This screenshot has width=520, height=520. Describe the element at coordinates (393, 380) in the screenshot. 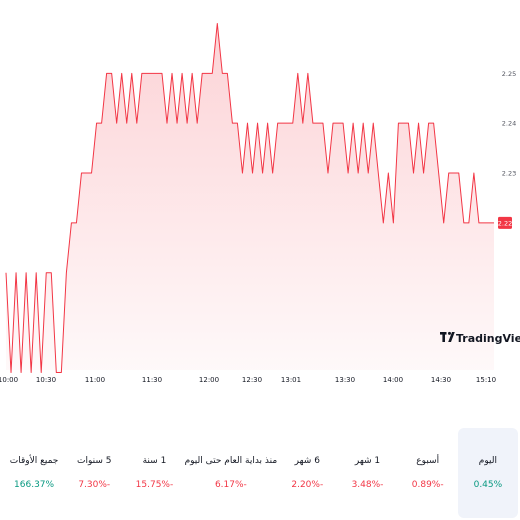

I see `x-tick-label: 14:00` at that location.